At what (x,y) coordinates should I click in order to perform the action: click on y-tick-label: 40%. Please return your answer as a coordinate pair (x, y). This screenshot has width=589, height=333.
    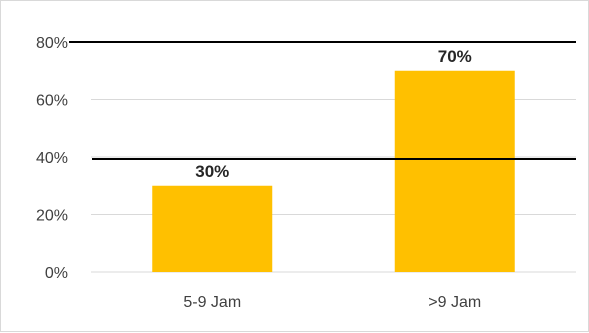
    Looking at the image, I should click on (52, 158).